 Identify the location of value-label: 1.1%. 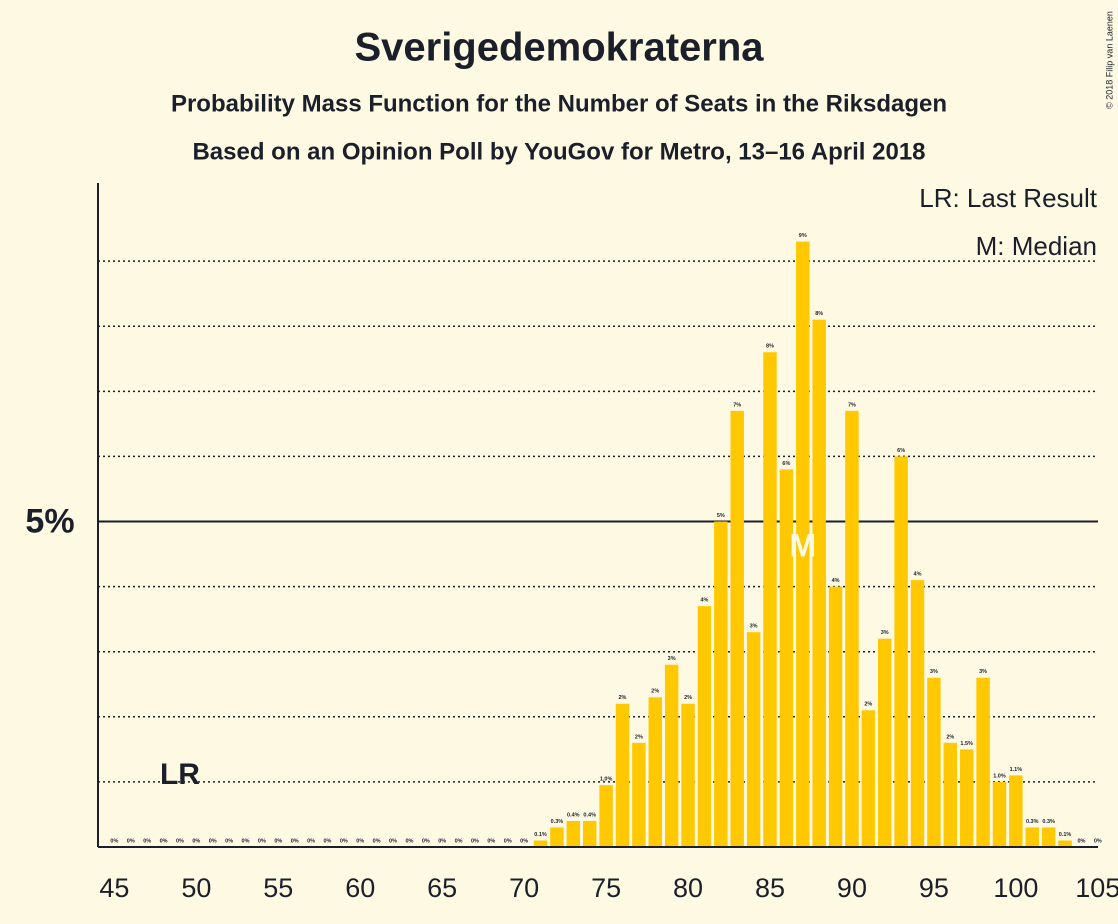
(1016, 770).